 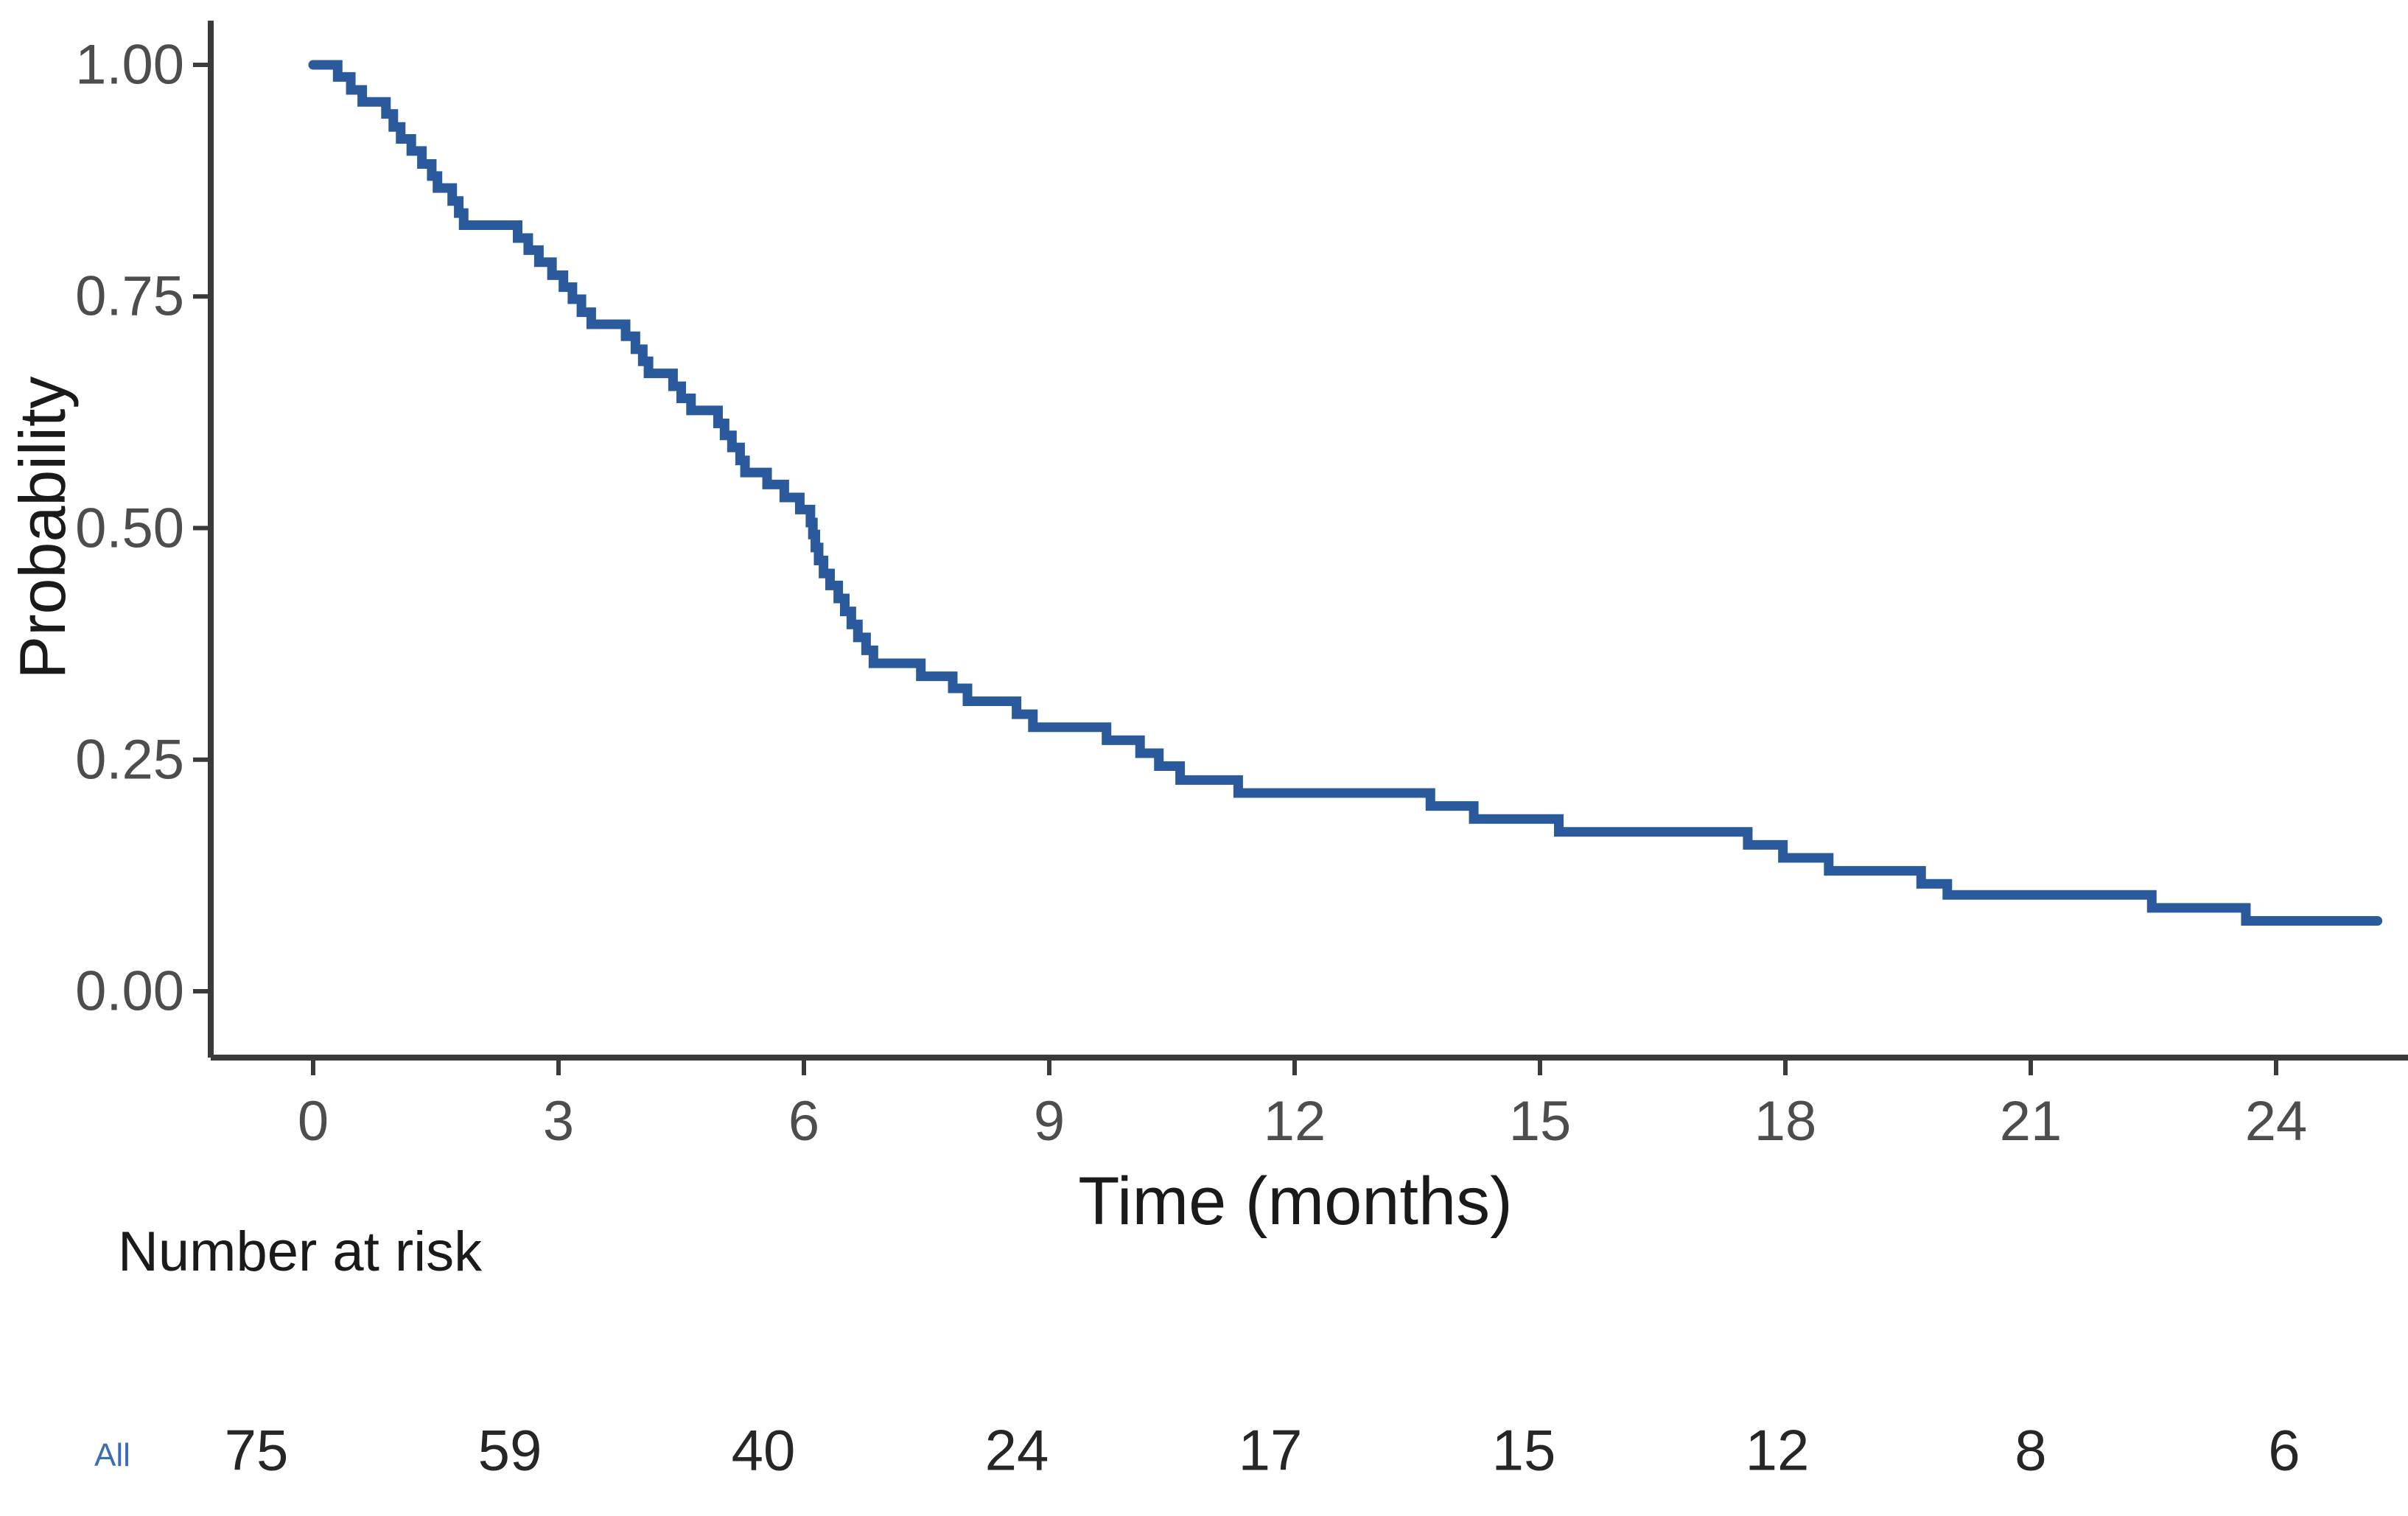 I want to click on risk-table-title: Number at risk, so click(x=300, y=1251).